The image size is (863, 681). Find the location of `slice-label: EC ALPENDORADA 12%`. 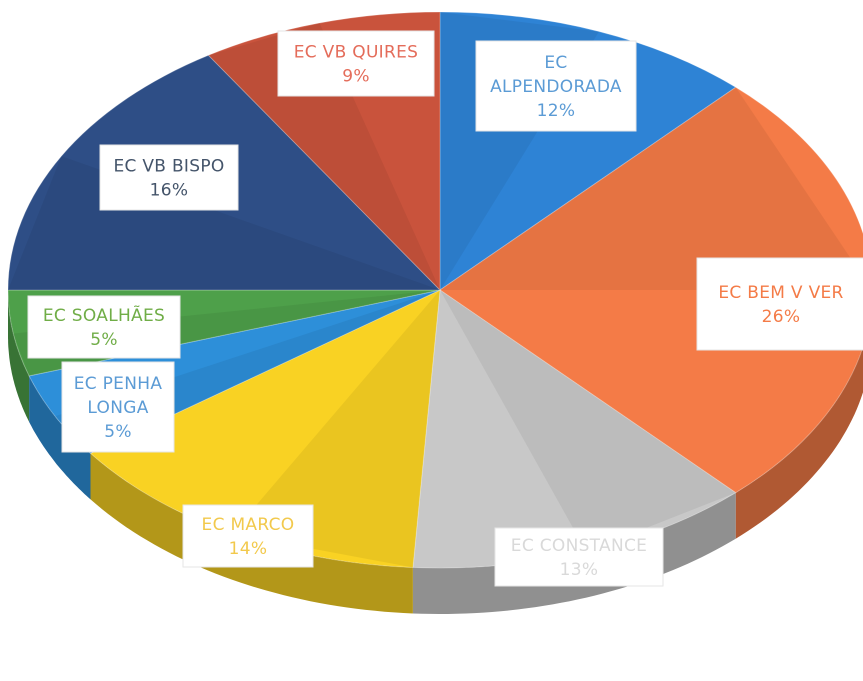

slice-label: EC ALPENDORADA 12% is located at coordinates (556, 86).